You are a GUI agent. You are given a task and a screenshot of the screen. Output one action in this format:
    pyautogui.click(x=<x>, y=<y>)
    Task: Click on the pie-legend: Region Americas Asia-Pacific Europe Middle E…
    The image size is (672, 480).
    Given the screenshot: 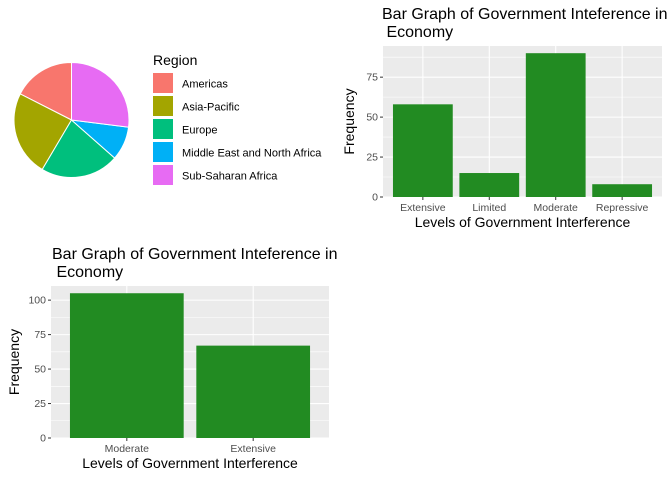 What is the action you would take?
    pyautogui.click(x=237, y=118)
    